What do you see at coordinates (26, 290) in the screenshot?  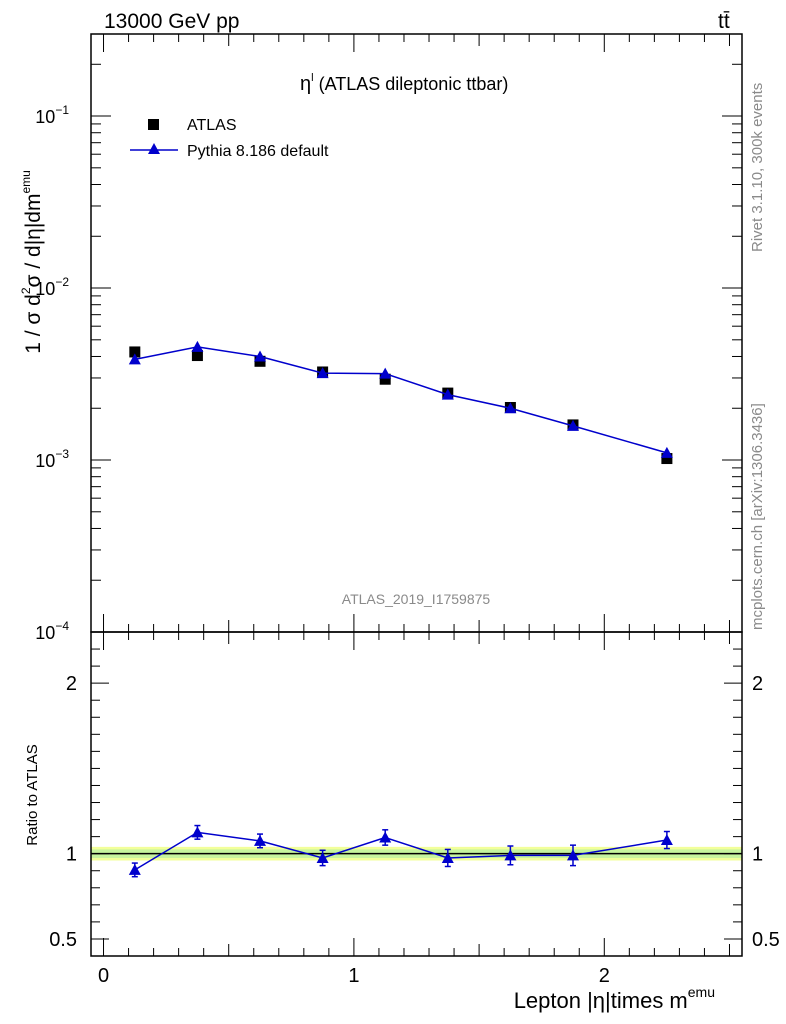 I see `ylabel-part-2: 2` at bounding box center [26, 290].